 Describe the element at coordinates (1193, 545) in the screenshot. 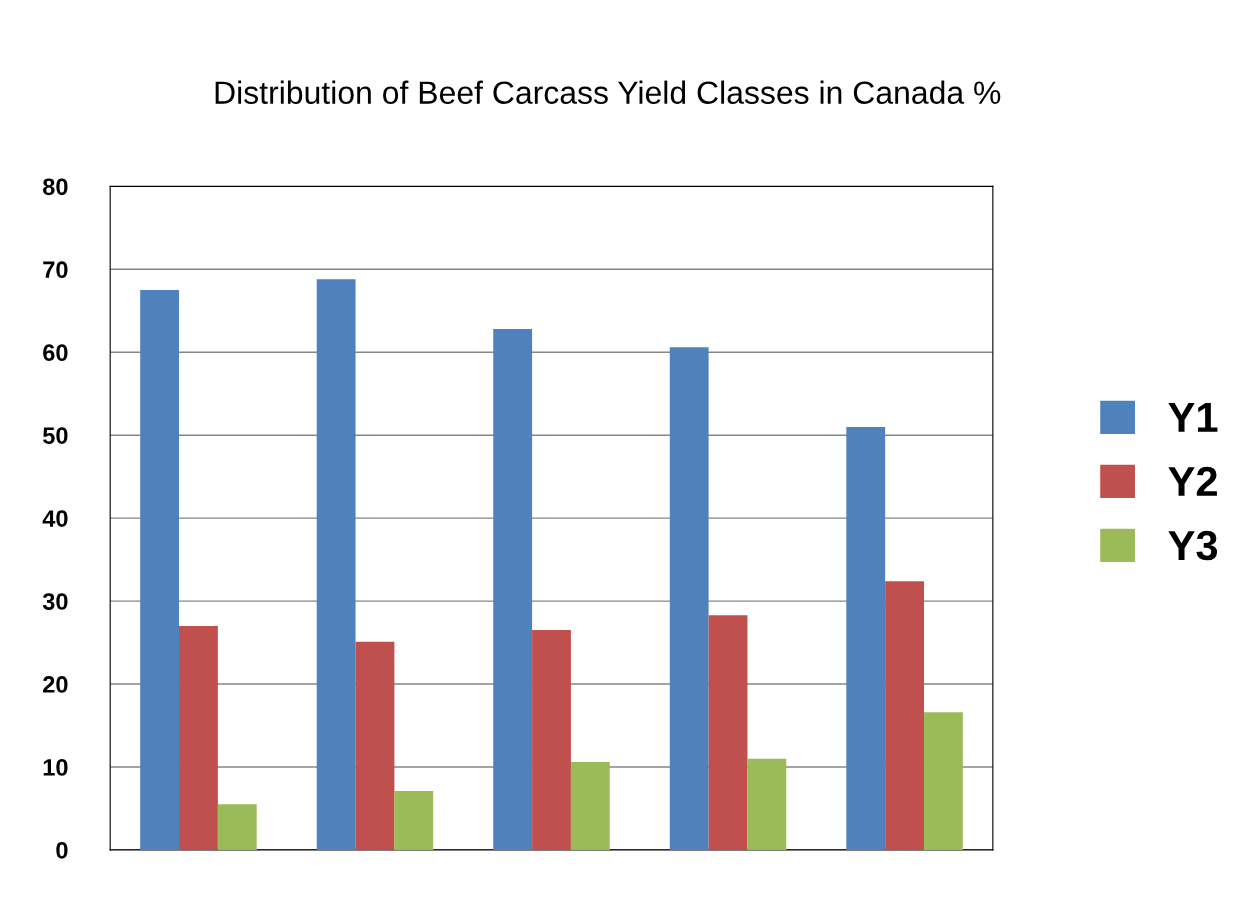

I see `legend-label: Y3` at that location.